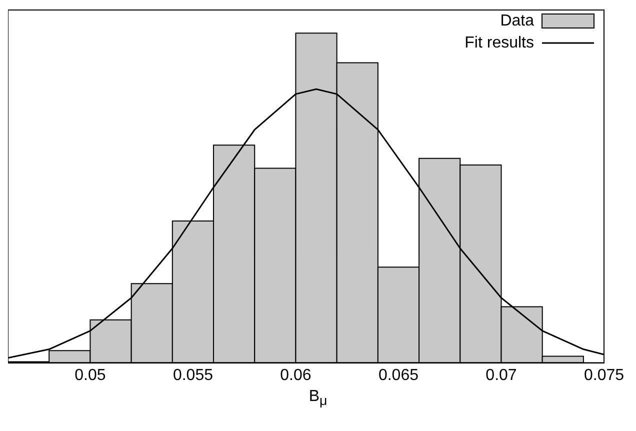 The image size is (636, 431). I want to click on legend-label: Fit results, so click(499, 43).